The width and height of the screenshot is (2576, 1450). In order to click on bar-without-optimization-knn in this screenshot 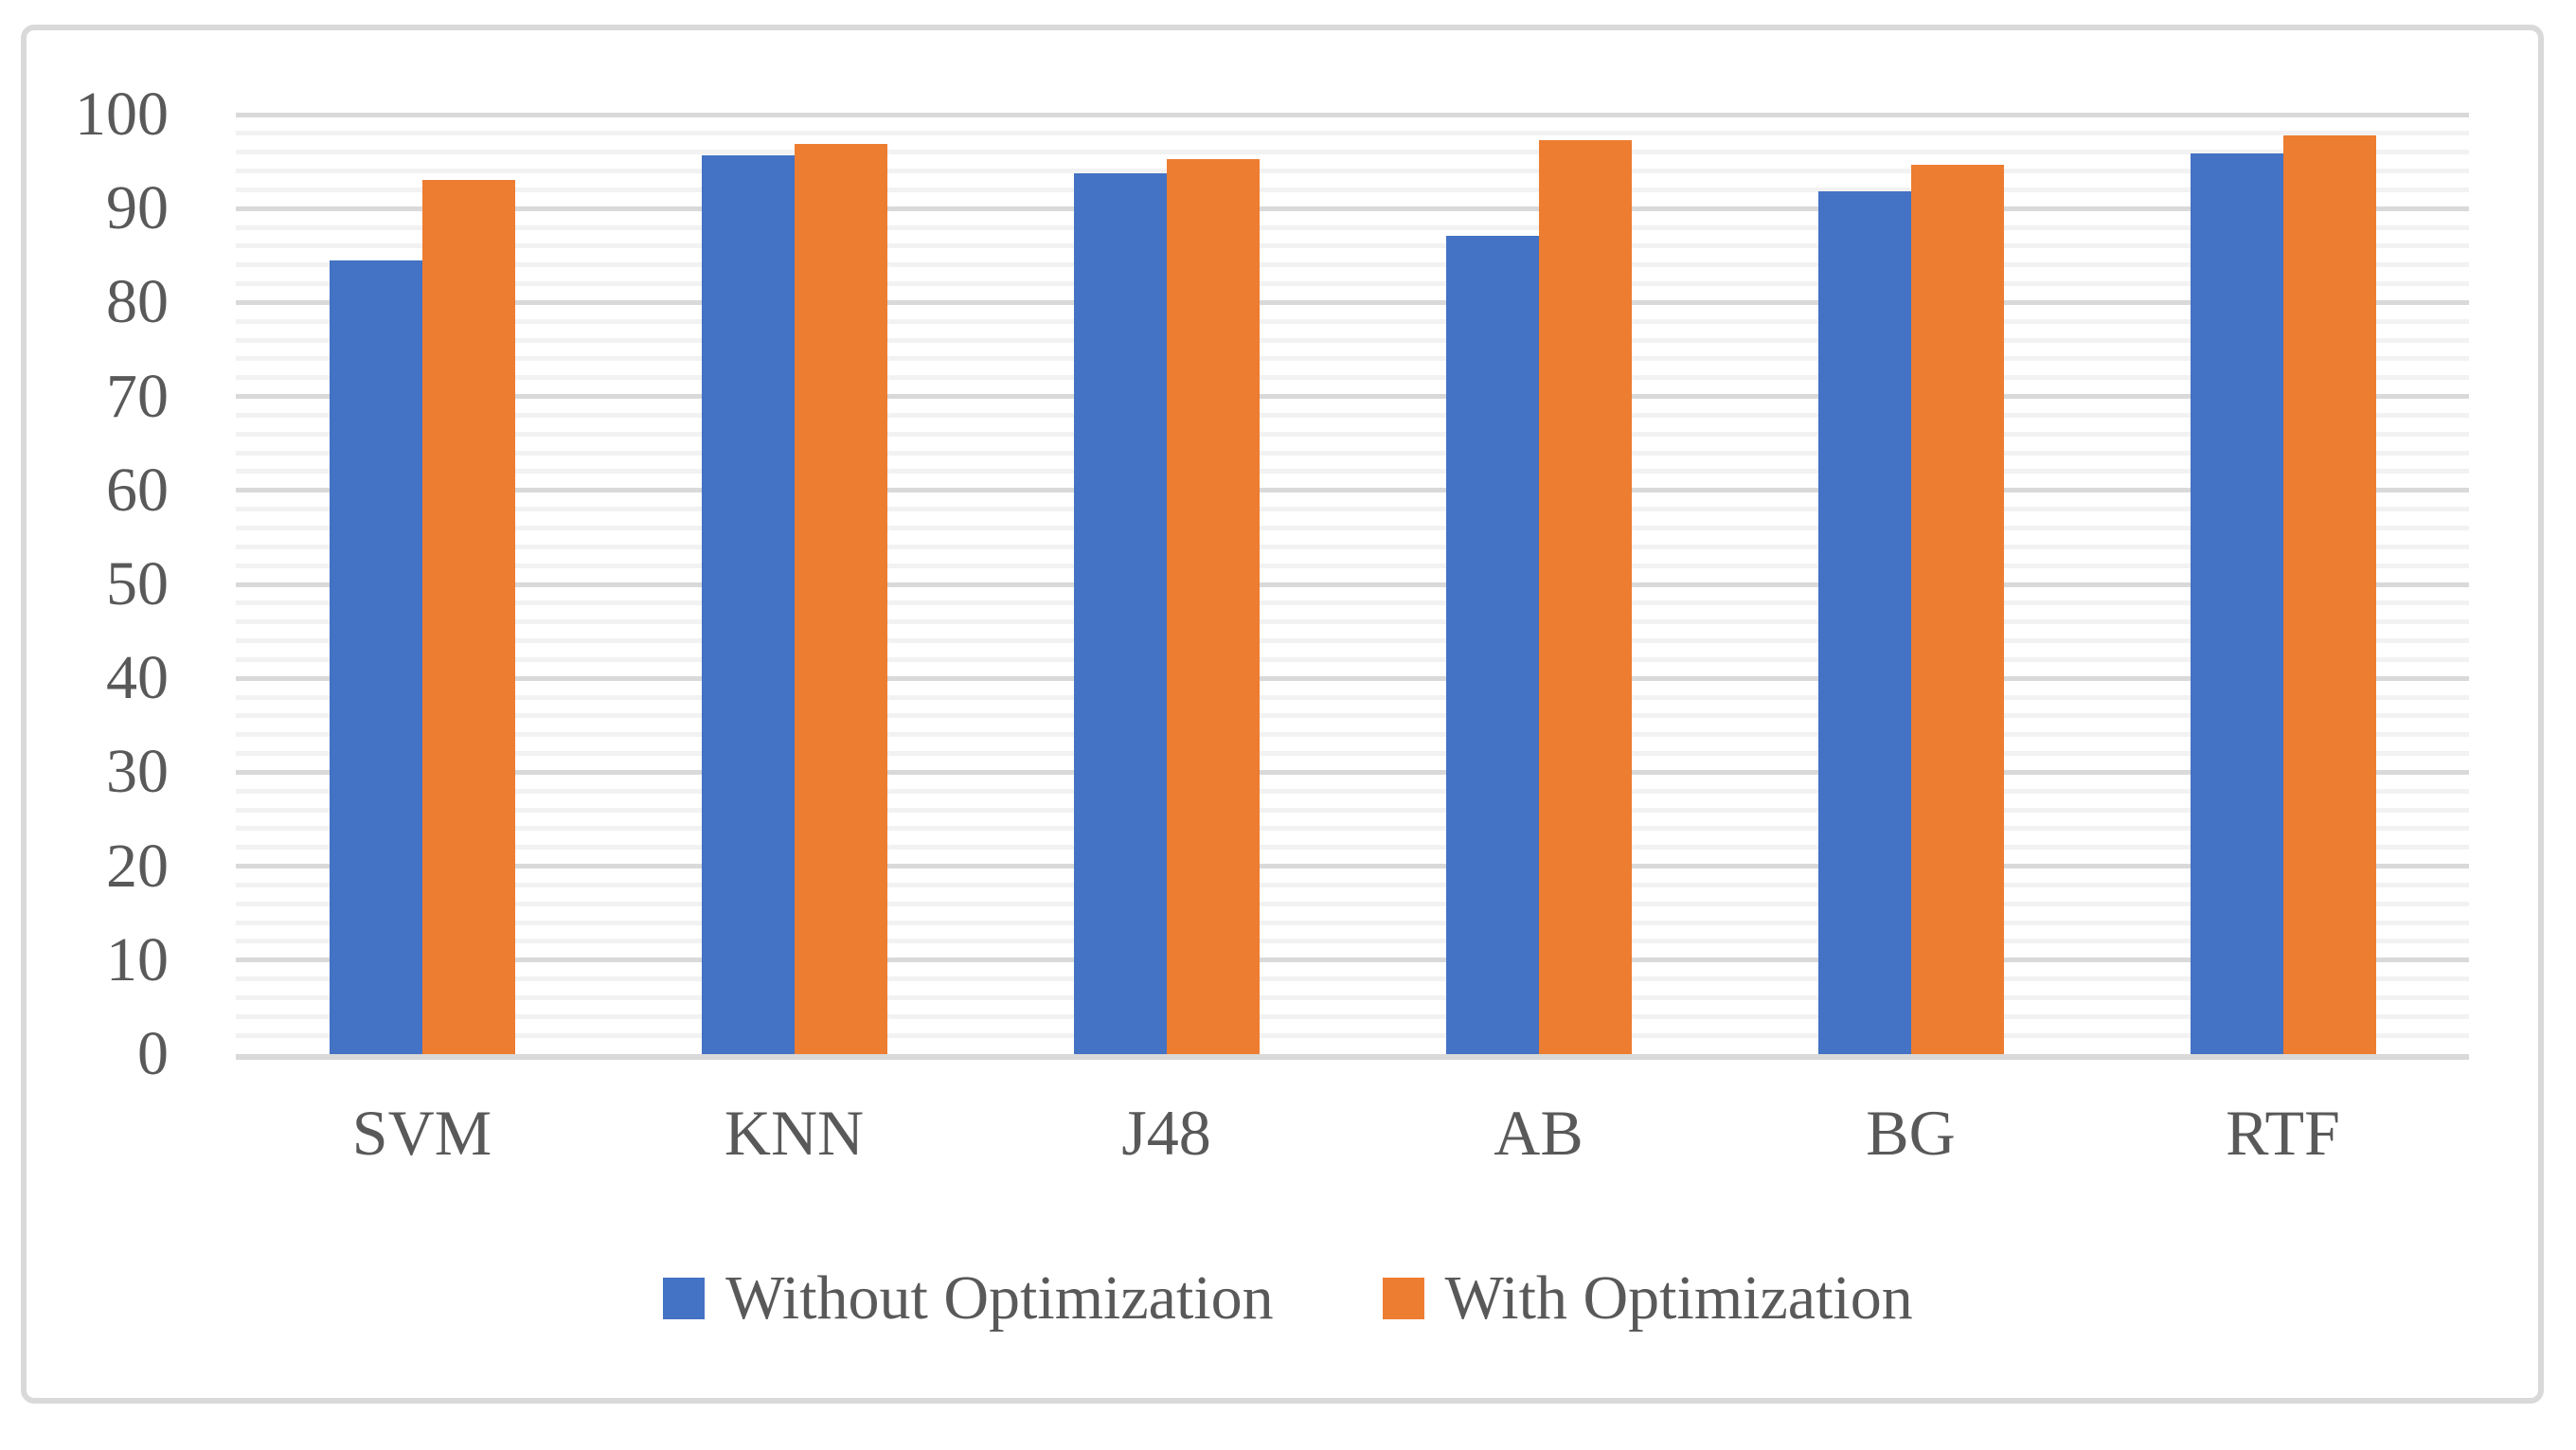, I will do `click(748, 604)`.